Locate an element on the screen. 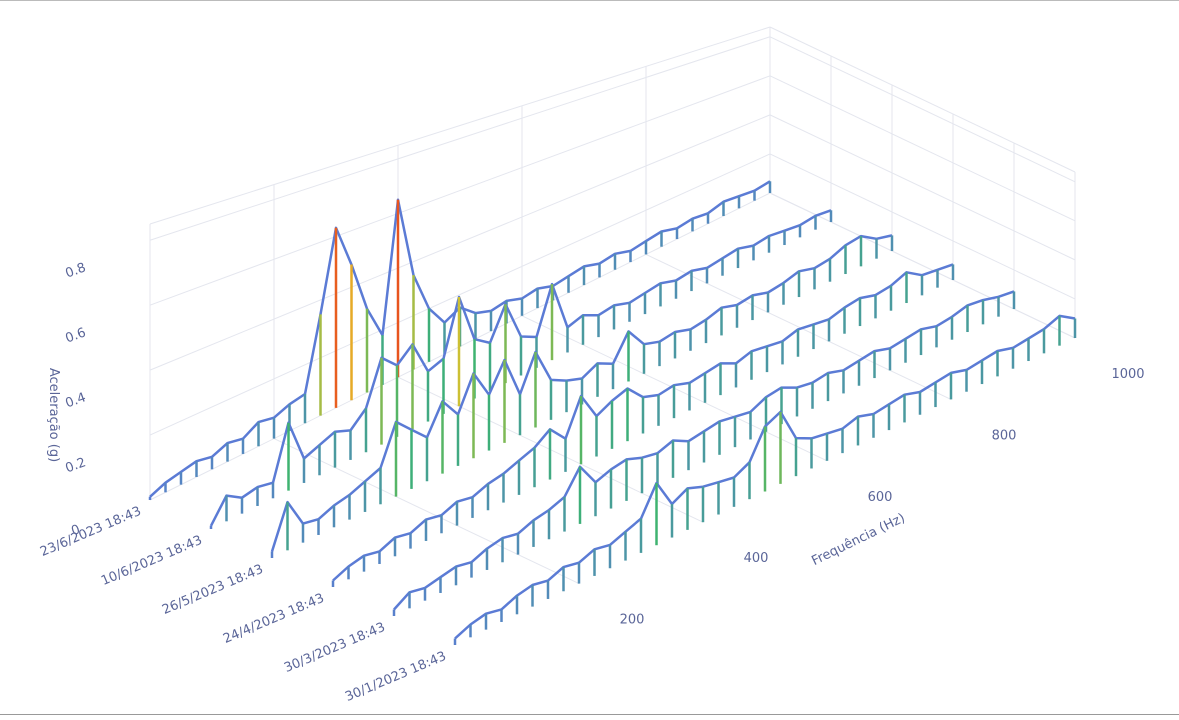  z-tick-label: 0.8 is located at coordinates (76, 270).